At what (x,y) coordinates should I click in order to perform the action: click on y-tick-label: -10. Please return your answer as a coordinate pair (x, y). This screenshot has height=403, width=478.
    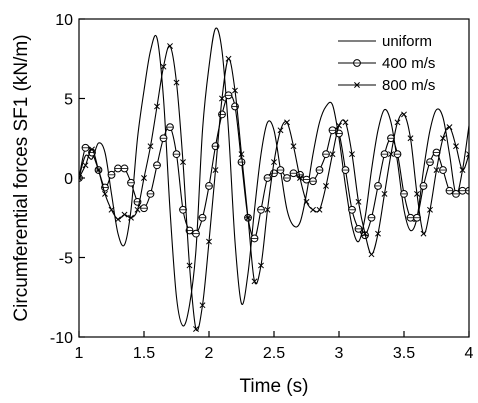
    Looking at the image, I should click on (61, 338).